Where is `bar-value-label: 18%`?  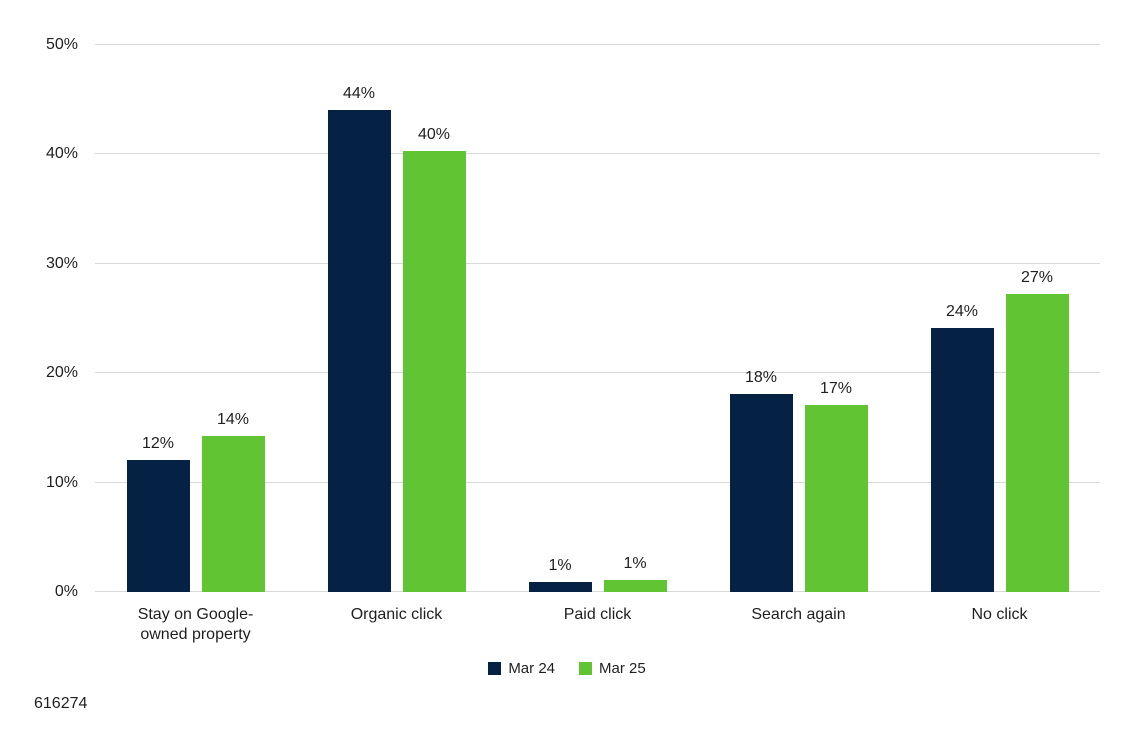
bar-value-label: 18% is located at coordinates (761, 377).